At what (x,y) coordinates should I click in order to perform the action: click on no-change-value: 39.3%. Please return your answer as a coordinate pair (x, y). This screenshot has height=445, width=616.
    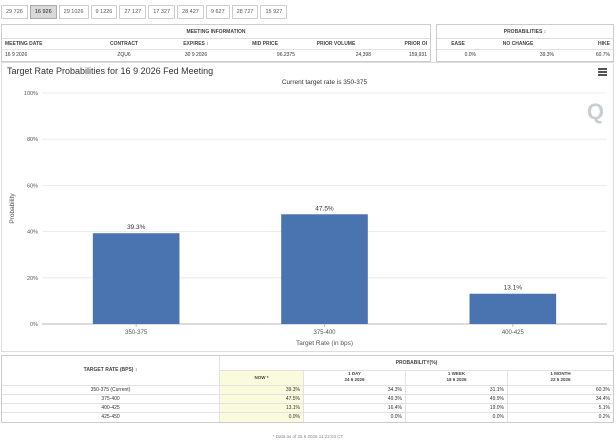
    Looking at the image, I should click on (546, 55).